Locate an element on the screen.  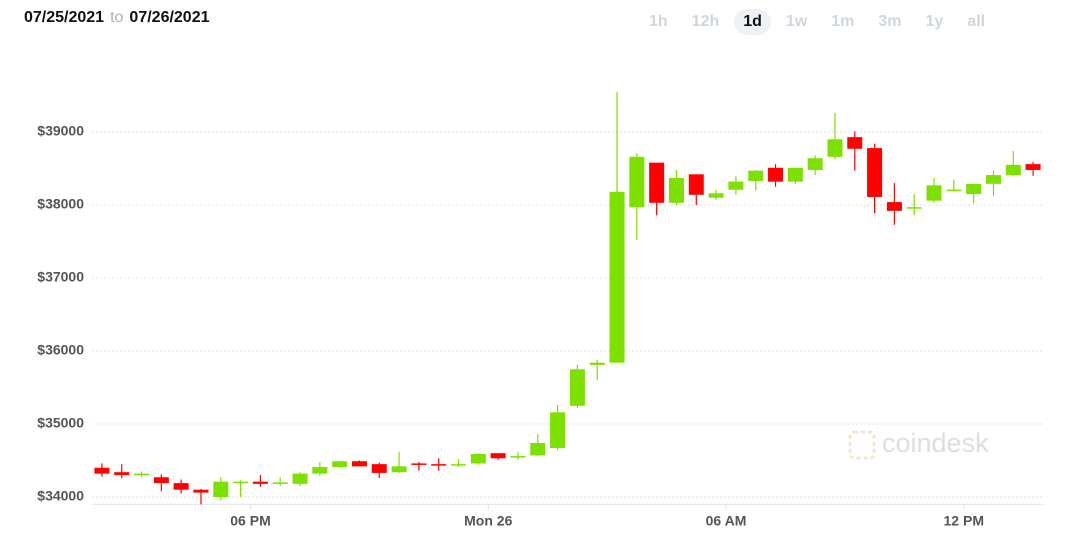
y-tick-label: $37000 is located at coordinates (60, 277).